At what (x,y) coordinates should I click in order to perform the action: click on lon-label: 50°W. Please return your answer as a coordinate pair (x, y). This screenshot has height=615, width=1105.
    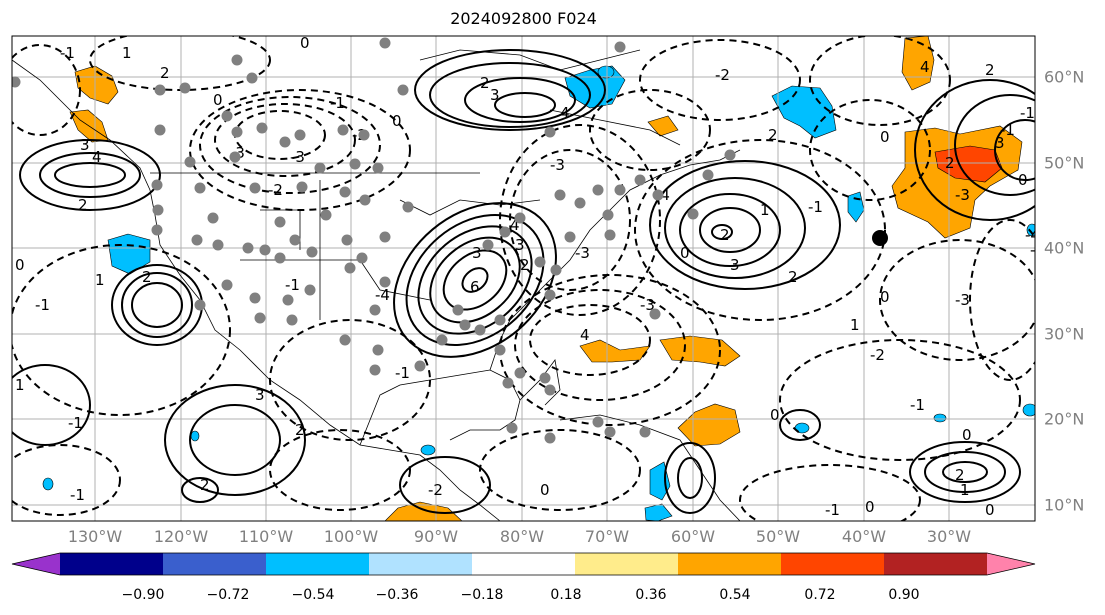
    Looking at the image, I should click on (778, 536).